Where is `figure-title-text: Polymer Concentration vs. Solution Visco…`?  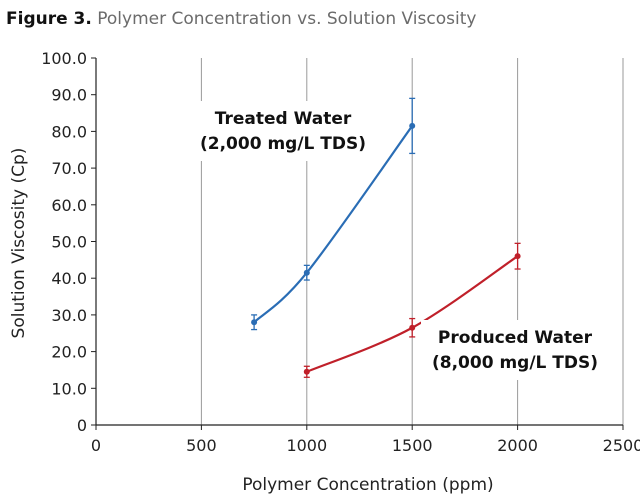 figure-title-text: Polymer Concentration vs. Solution Visco… is located at coordinates (287, 19).